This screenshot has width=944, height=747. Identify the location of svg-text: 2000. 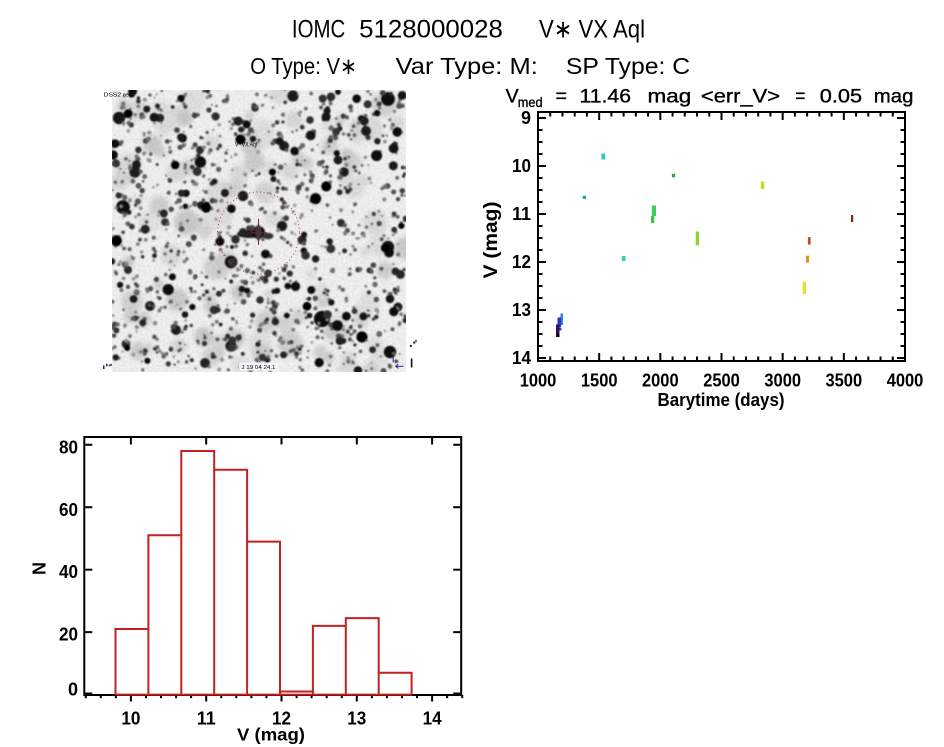
(660, 381).